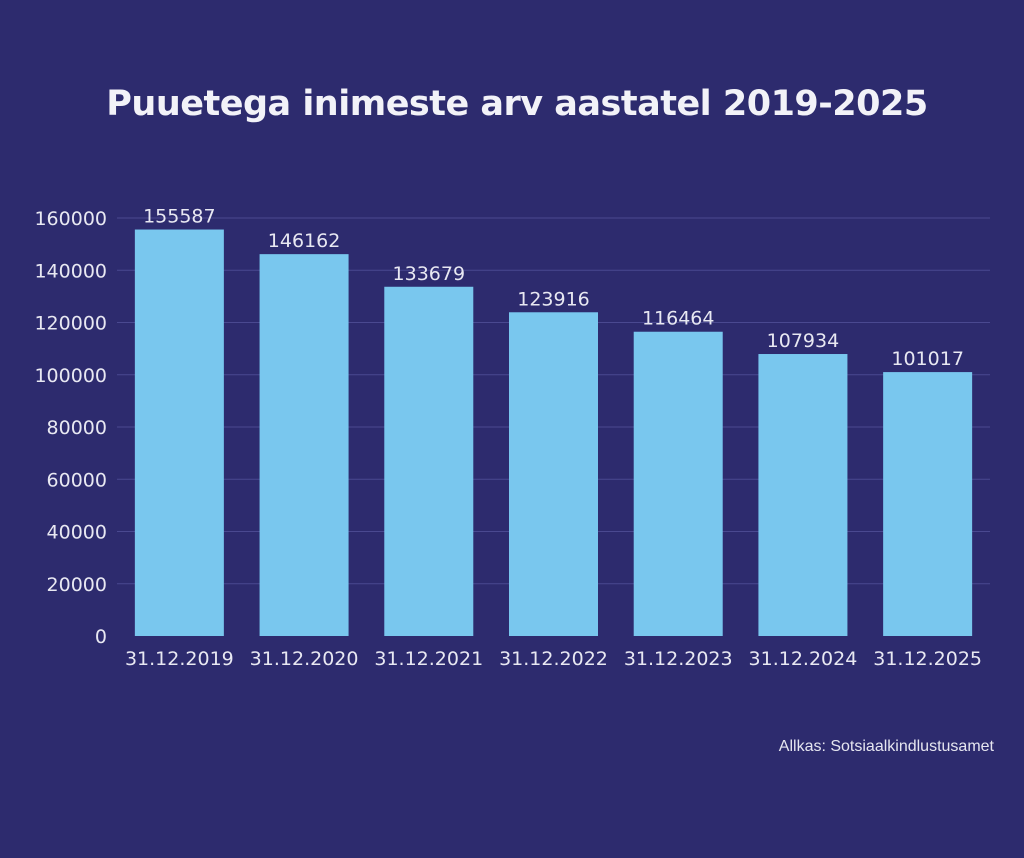  What do you see at coordinates (678, 319) in the screenshot?
I see `data-label: 116464` at bounding box center [678, 319].